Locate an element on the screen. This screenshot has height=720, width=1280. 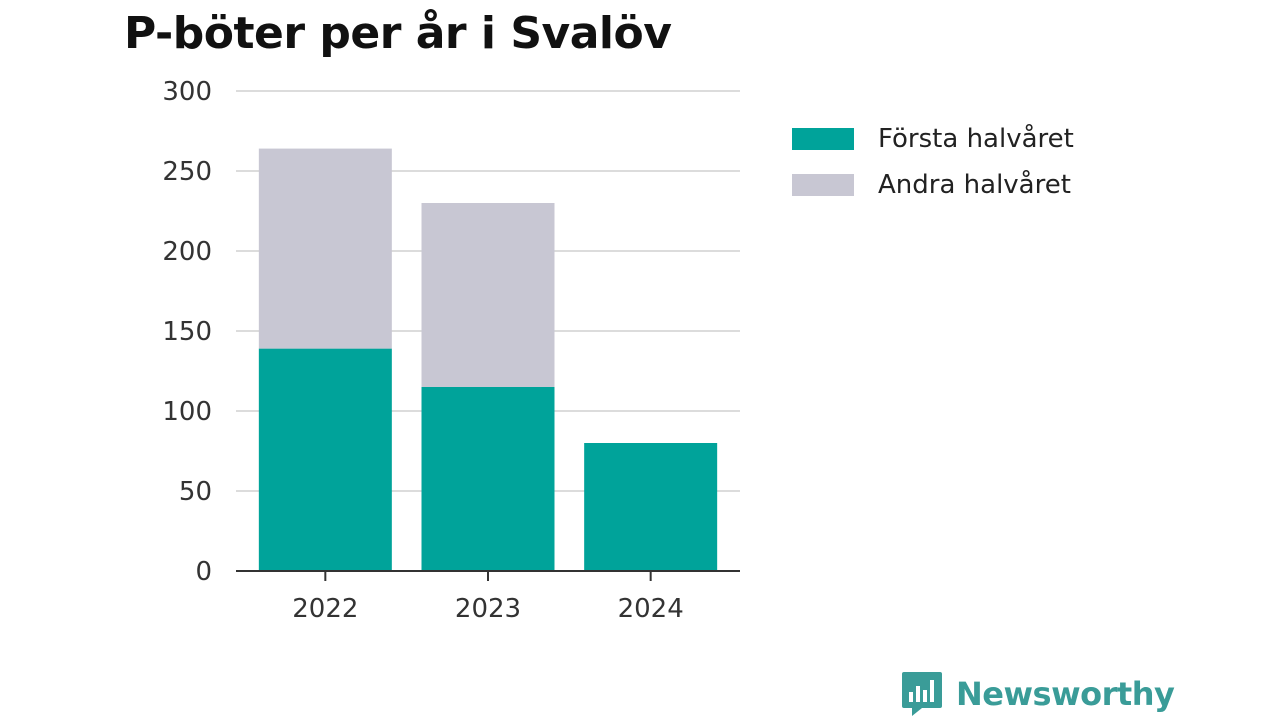
y-tick-label-200: 200 is located at coordinates (187, 252).